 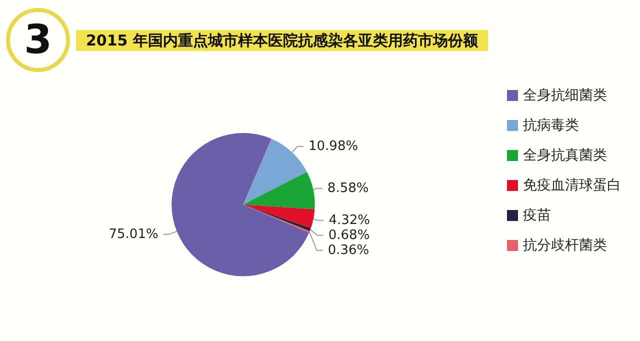 What do you see at coordinates (282, 41) in the screenshot?
I see `chart-title: 2015 年国内重点城市样本医院抗感染各亚类用药市场份额` at bounding box center [282, 41].